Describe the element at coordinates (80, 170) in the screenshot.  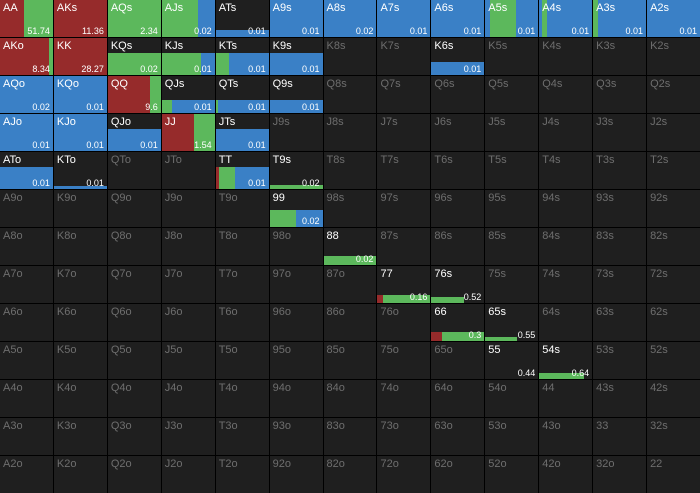
I see `hand-cell-KTo: KTo 0.01` at that location.